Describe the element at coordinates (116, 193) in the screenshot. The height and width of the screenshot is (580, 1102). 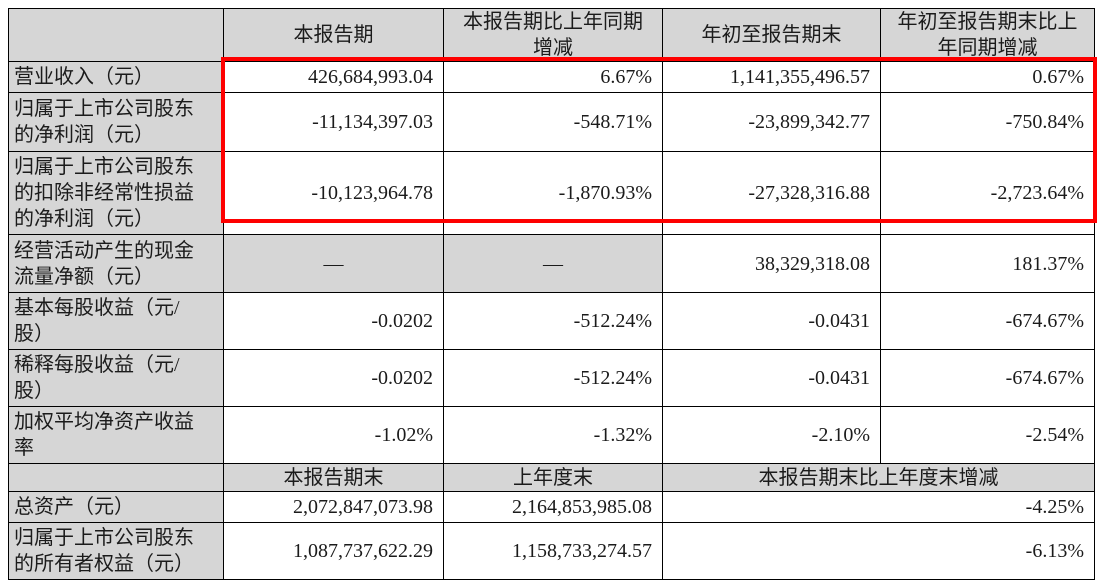
I see `row-label: 归属于上市公司股东的扣除非经常性损益的净利润（元）` at that location.